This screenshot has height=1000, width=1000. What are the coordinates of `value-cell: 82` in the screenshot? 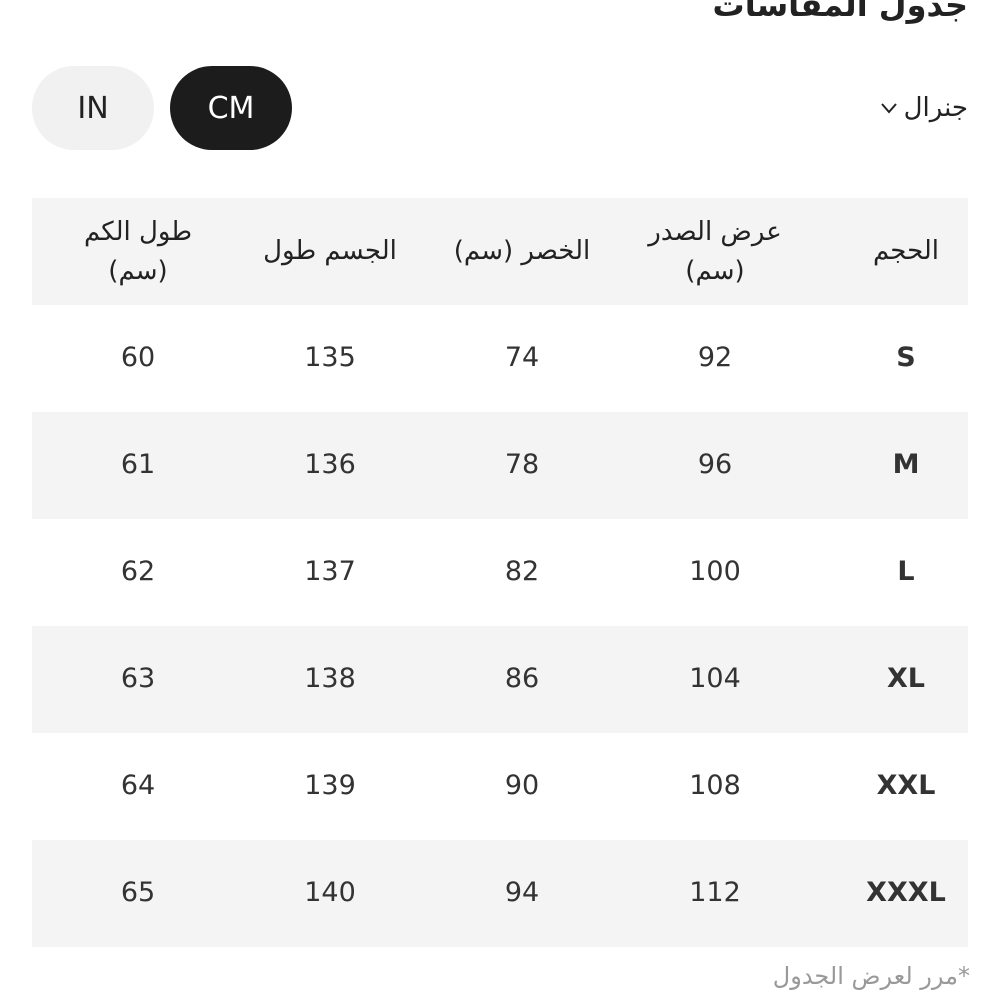 It's located at (522, 572).